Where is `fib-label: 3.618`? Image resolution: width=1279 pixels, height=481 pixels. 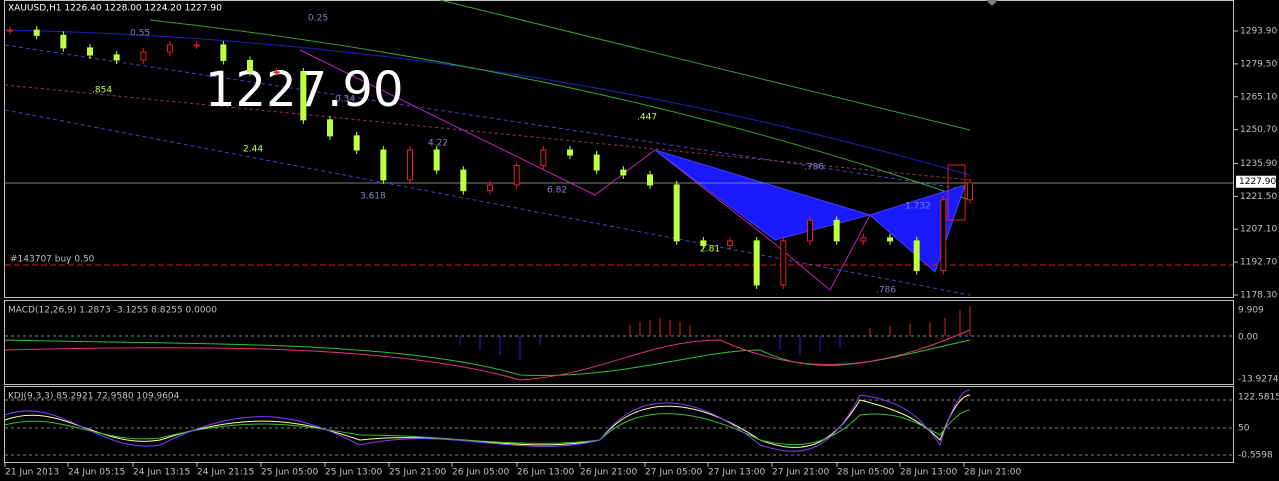
fib-label: 3.618 is located at coordinates (373, 197).